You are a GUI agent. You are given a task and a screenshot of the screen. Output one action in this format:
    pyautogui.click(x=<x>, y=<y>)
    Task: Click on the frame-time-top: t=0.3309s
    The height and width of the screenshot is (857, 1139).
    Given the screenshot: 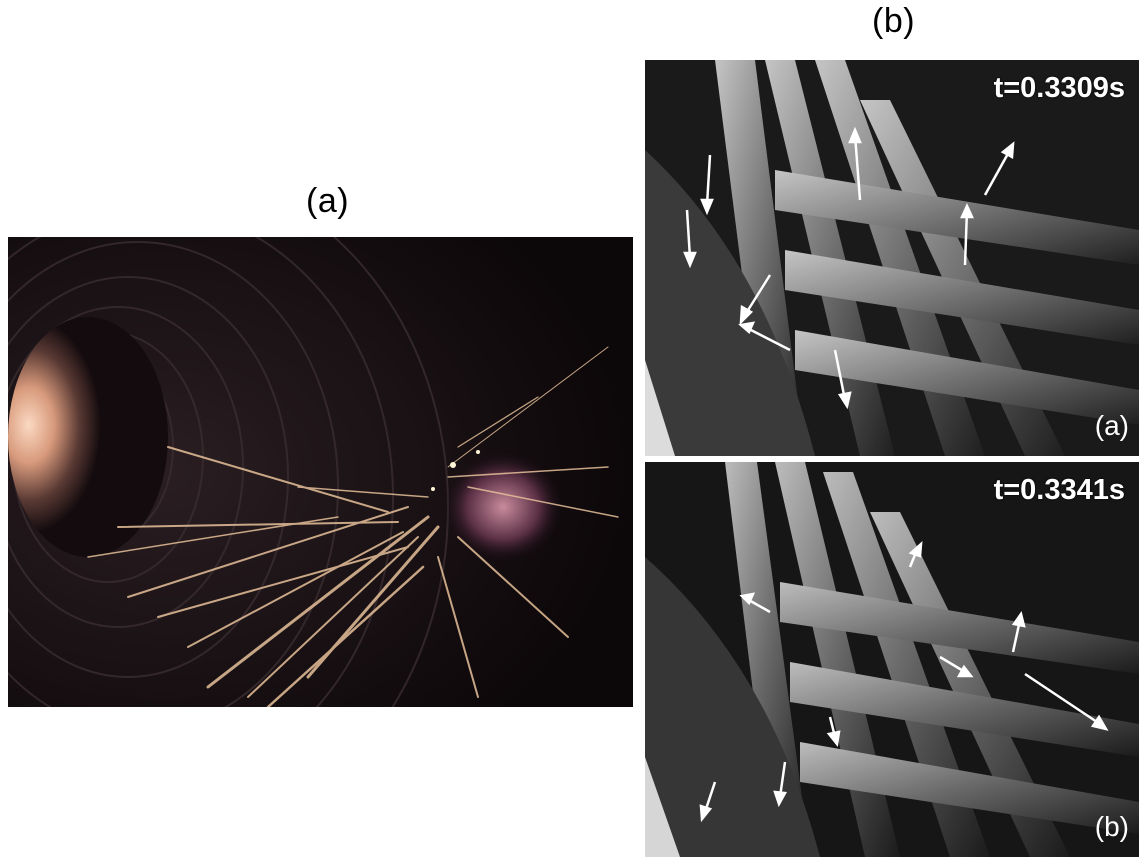 What is the action you would take?
    pyautogui.click(x=1059, y=88)
    